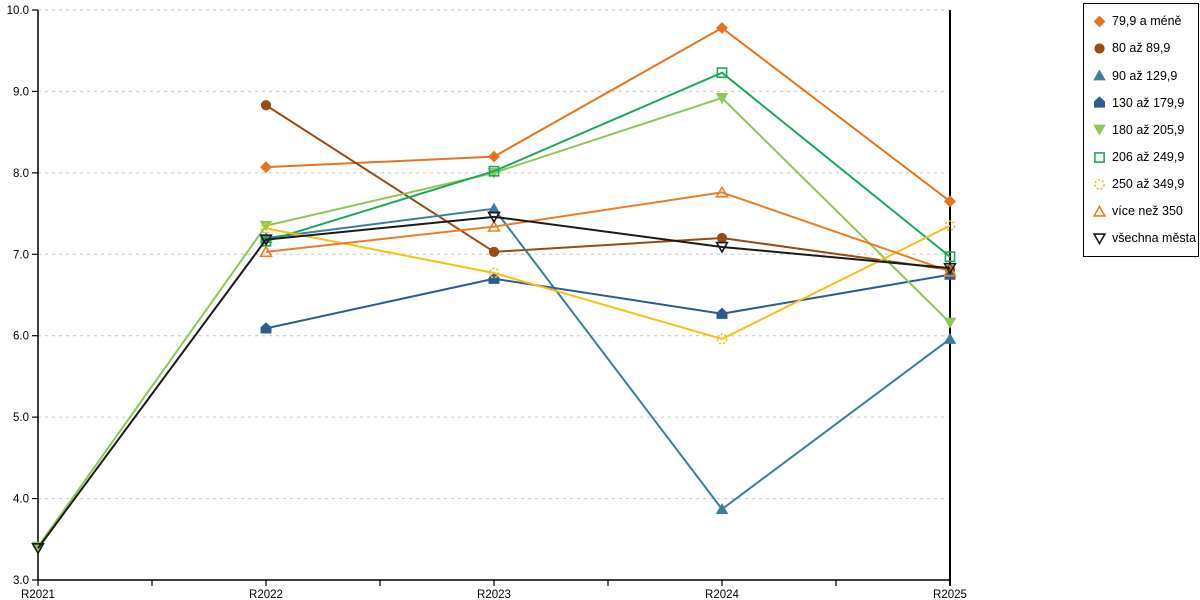  I want to click on legend-item: 79,9 a méně, so click(1145, 22).